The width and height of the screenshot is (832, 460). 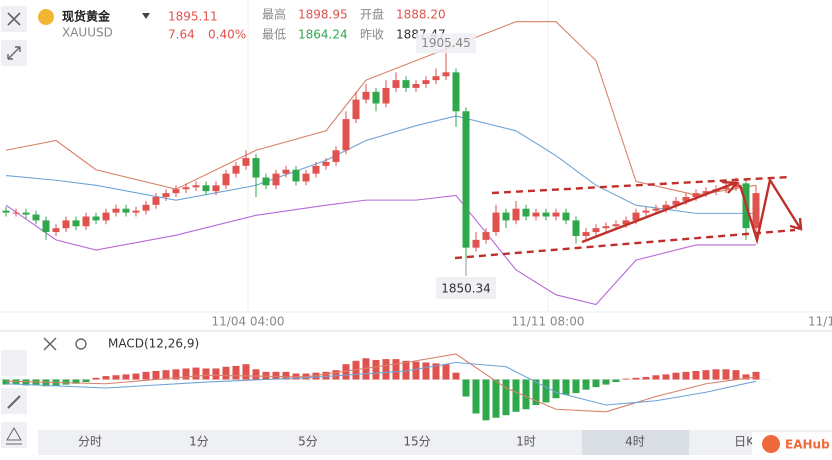 I want to click on tab: 4时, so click(x=635, y=442).